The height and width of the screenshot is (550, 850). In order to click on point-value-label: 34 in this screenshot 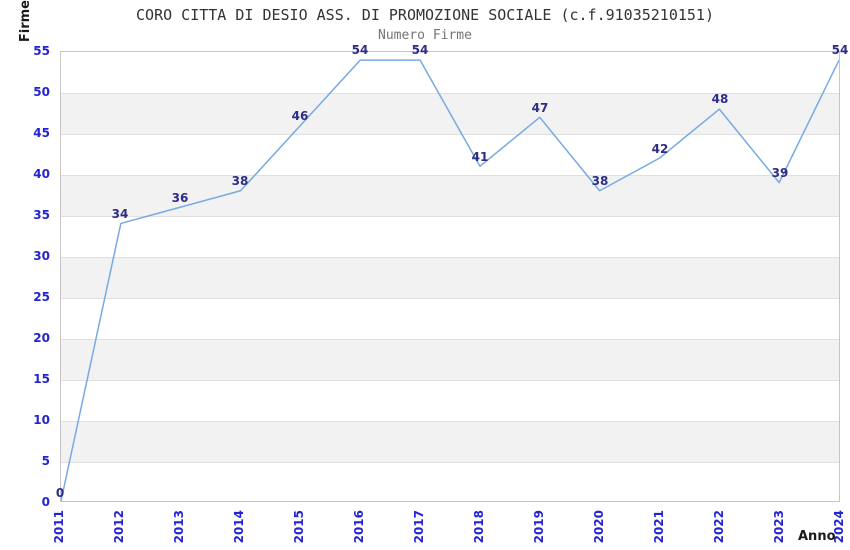, I will do `click(120, 214)`.